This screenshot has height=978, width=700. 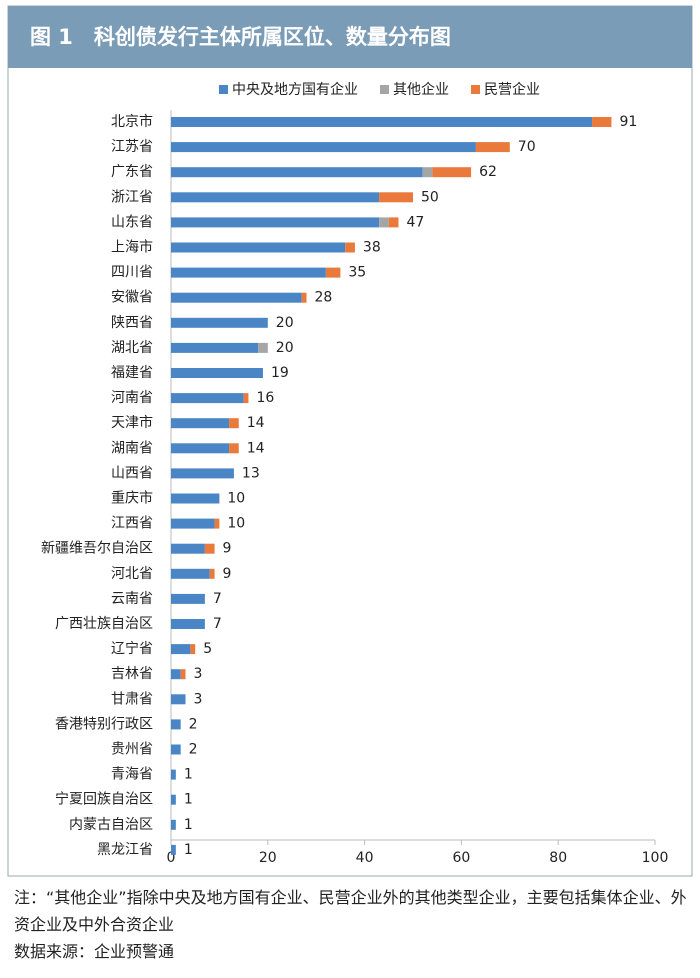 I want to click on legend-label: 民营企业, so click(x=512, y=89).